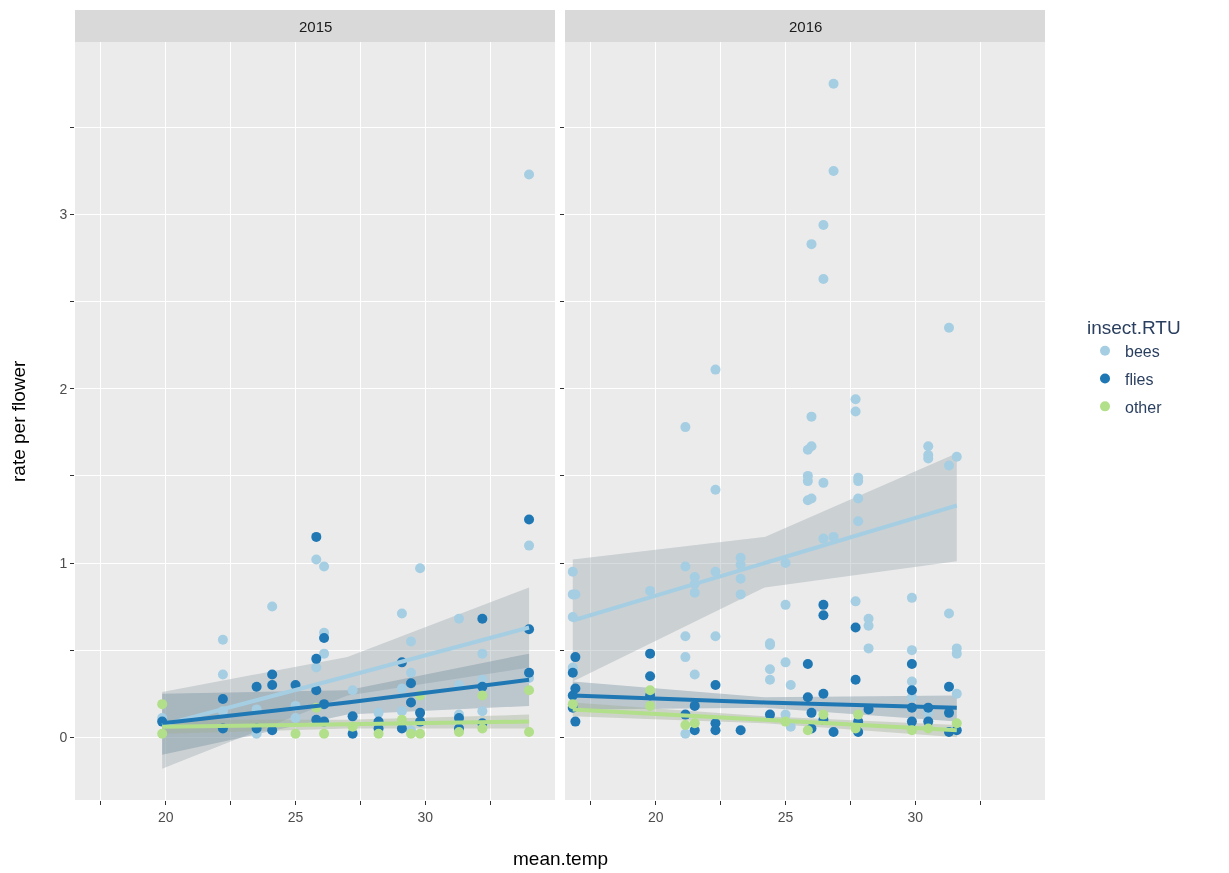 The image size is (1229, 873). I want to click on y-tick-label: 0, so click(63, 737).